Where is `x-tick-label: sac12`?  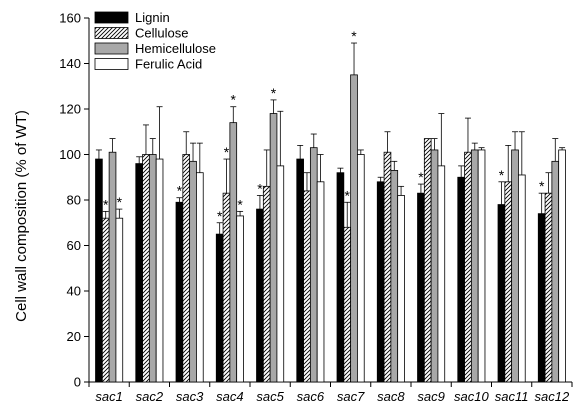 x-tick-label: sac12 is located at coordinates (552, 396).